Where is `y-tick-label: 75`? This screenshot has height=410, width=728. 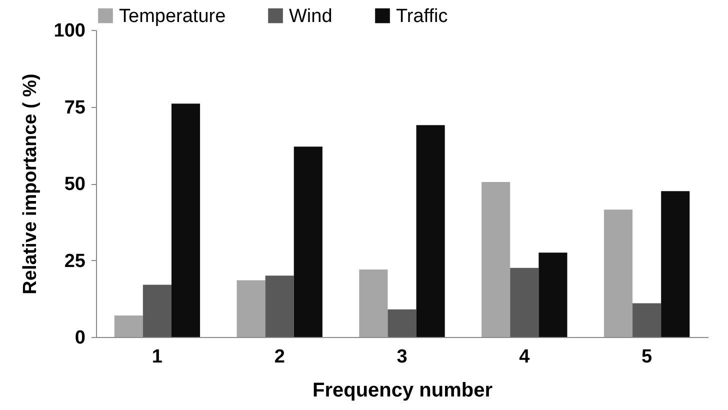 y-tick-label: 75 is located at coordinates (75, 107).